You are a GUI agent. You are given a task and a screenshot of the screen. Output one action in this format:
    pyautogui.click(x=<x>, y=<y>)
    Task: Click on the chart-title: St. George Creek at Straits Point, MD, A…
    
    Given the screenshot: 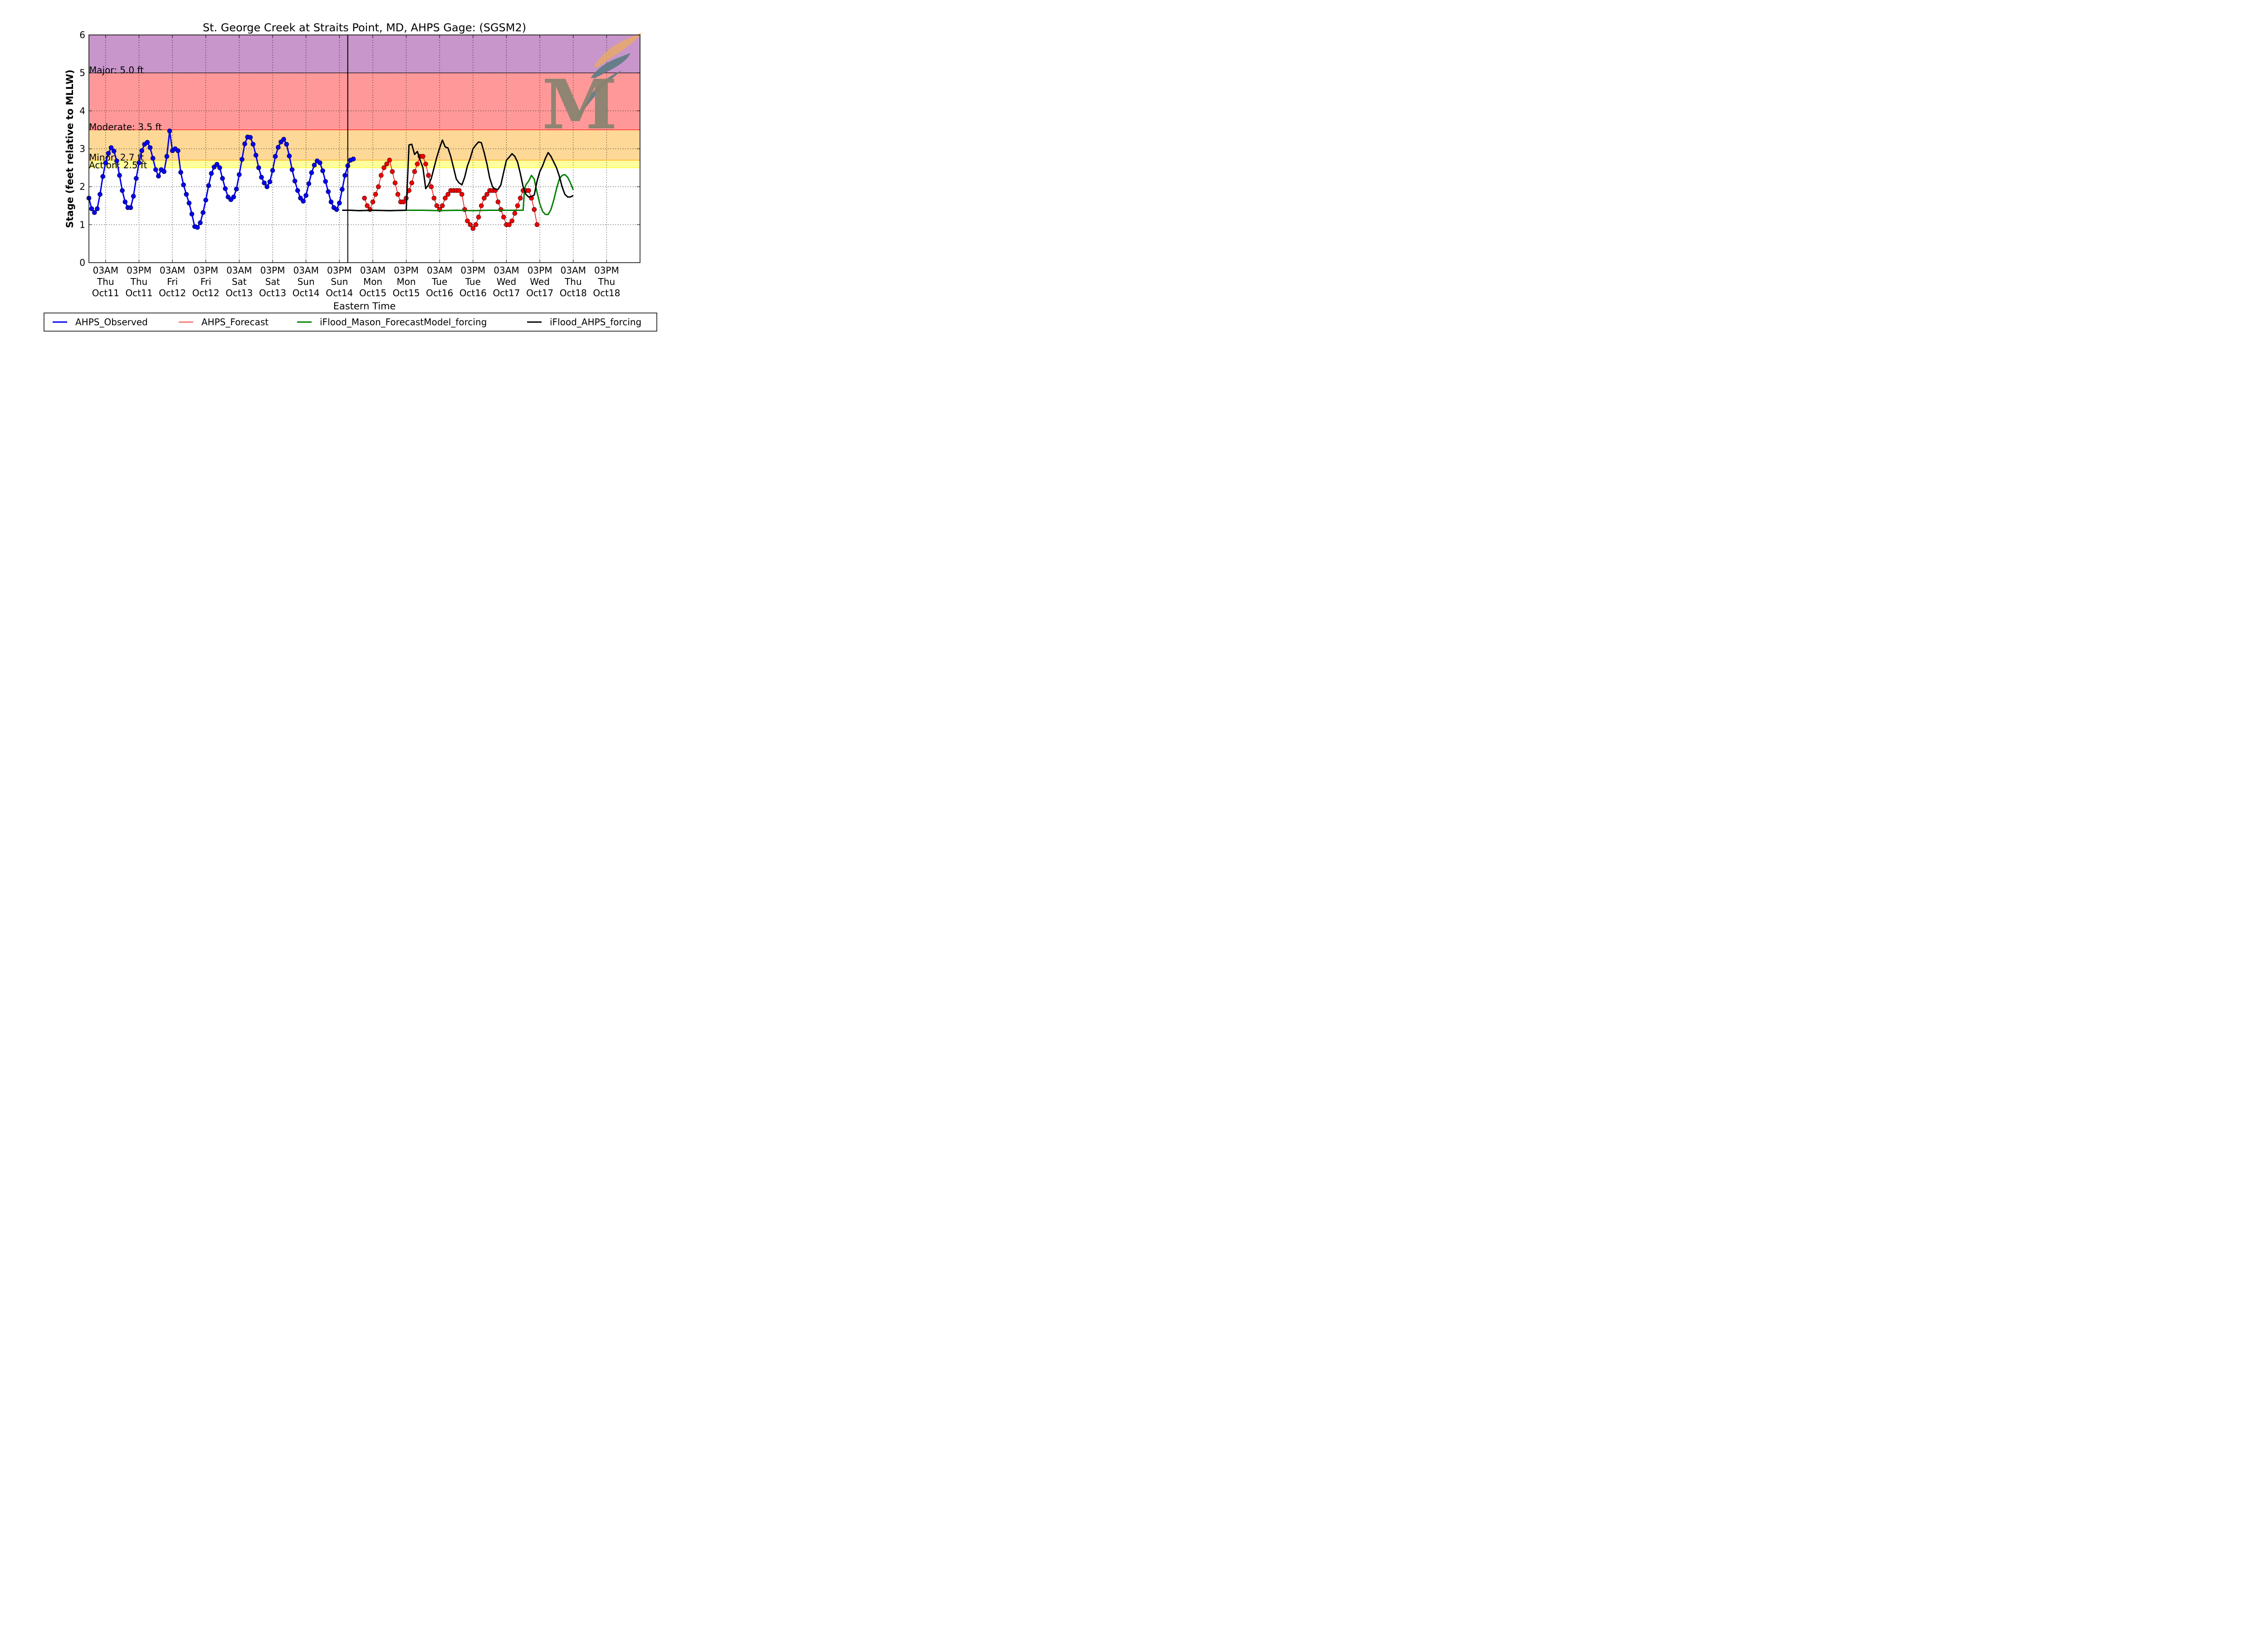 What is the action you would take?
    pyautogui.click(x=365, y=27)
    